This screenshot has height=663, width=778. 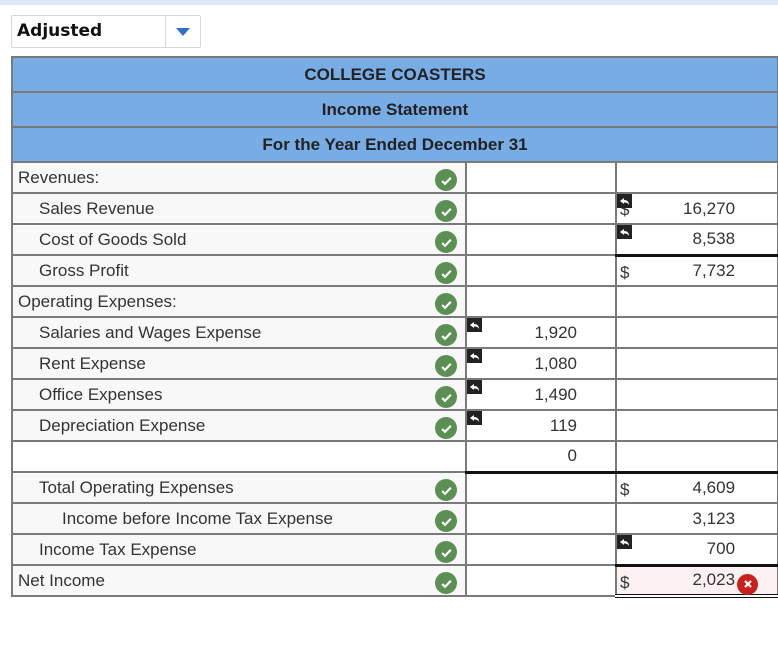 I want to click on table-row: Salaries and Wages Expense 1,920, so click(x=394, y=332).